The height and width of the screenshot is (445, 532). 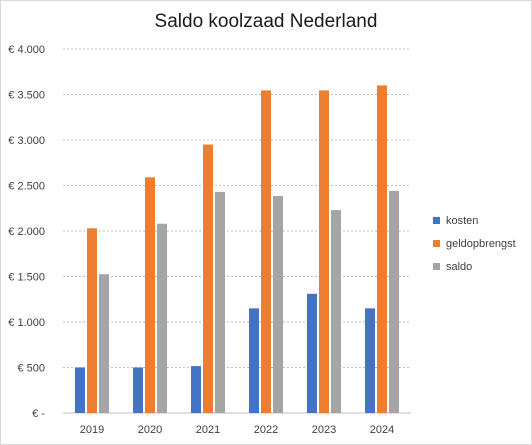 I want to click on legend-label: kosten, so click(x=462, y=220).